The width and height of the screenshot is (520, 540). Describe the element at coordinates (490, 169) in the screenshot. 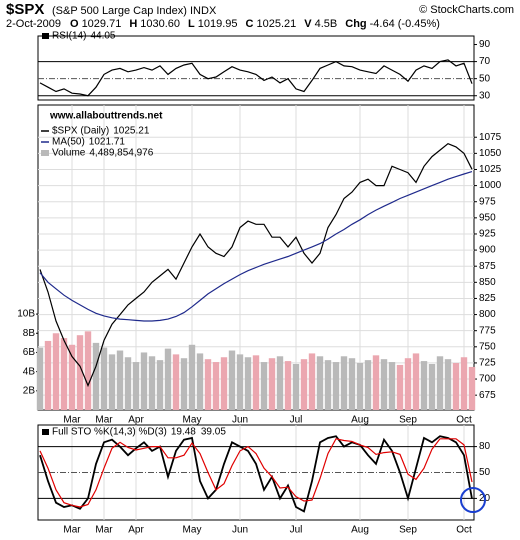

I see `y-tick-label: 1025` at that location.